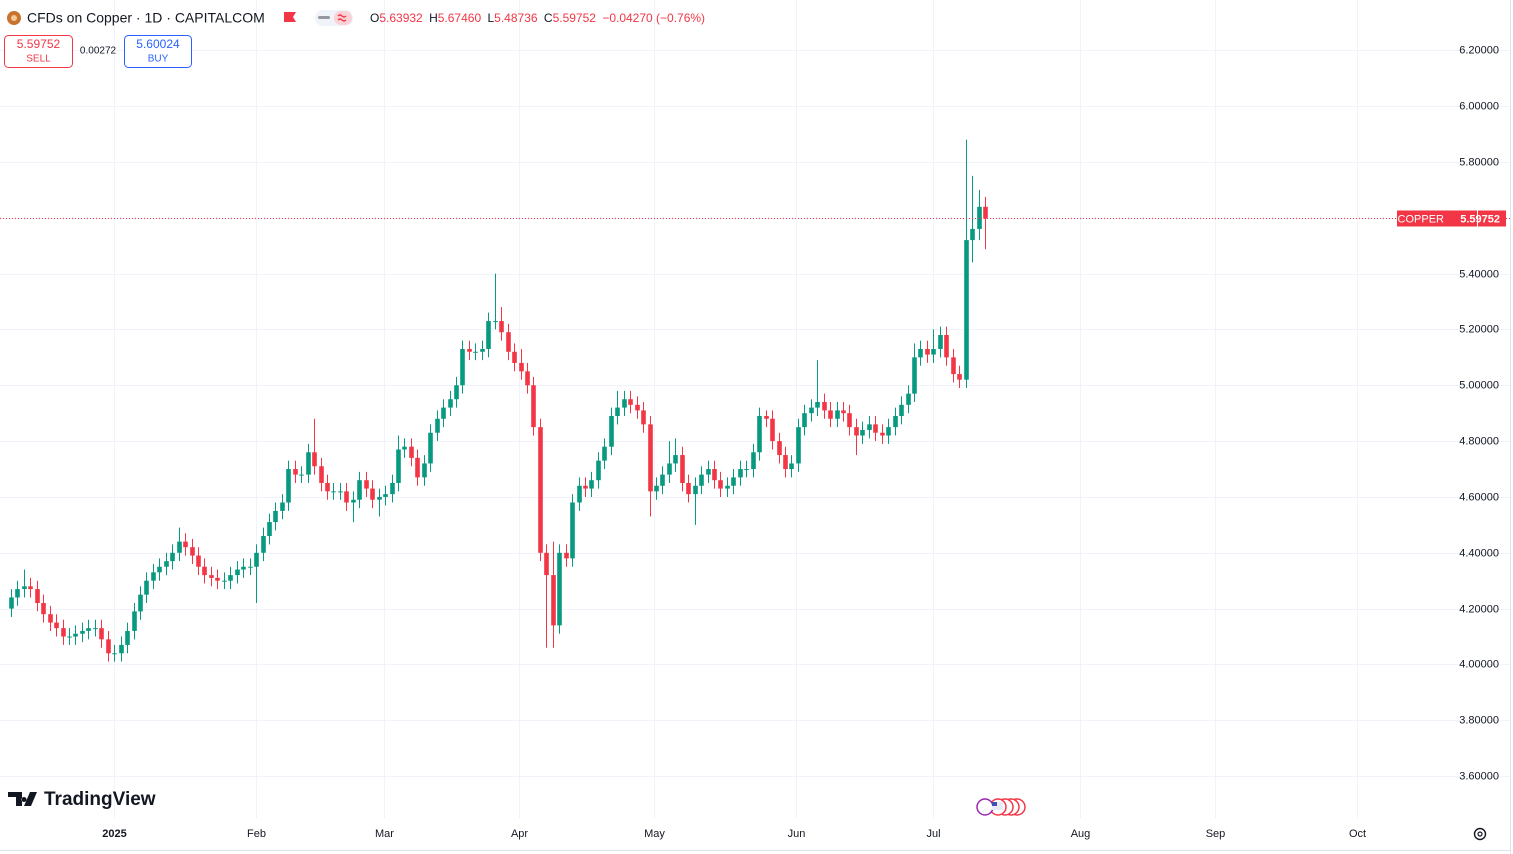 This screenshot has height=854, width=1513. I want to click on price-tag-symbol: COPPER, so click(1421, 219).